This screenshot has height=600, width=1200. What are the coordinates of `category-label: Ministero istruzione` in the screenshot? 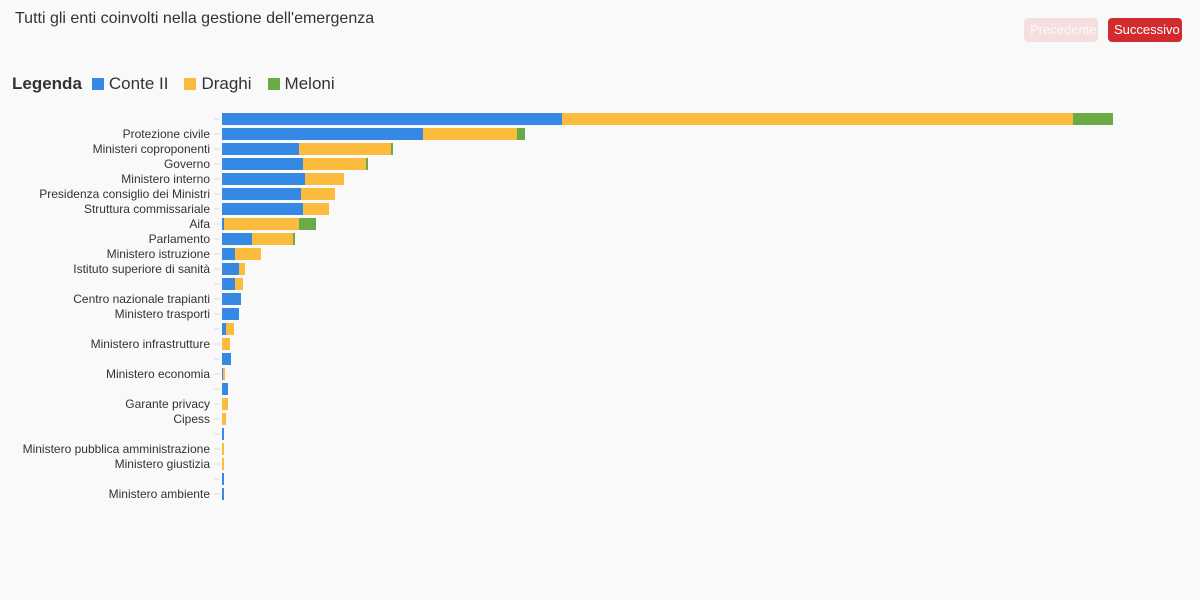 It's located at (159, 254).